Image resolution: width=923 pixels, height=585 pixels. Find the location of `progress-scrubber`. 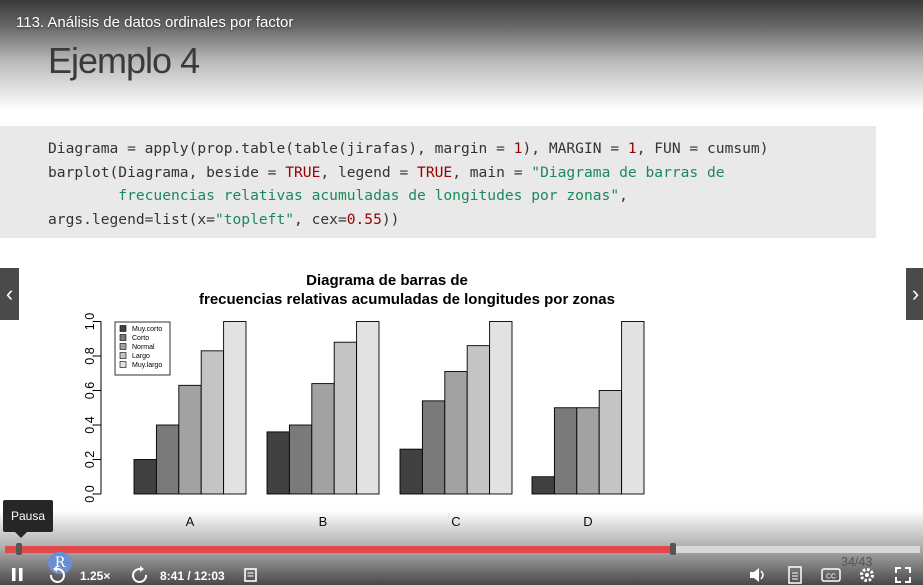

progress-scrubber is located at coordinates (672, 549).